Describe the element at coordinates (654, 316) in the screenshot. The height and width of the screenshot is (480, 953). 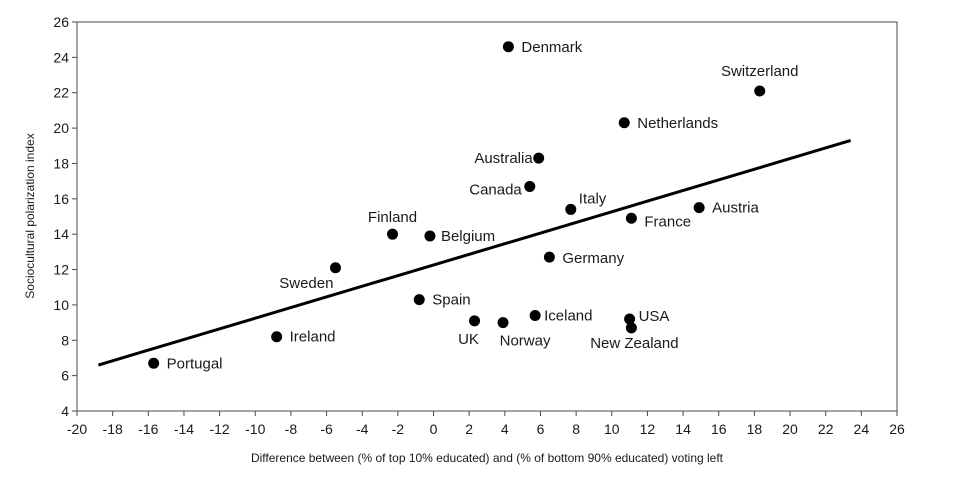
I see `data-label: USA` at that location.